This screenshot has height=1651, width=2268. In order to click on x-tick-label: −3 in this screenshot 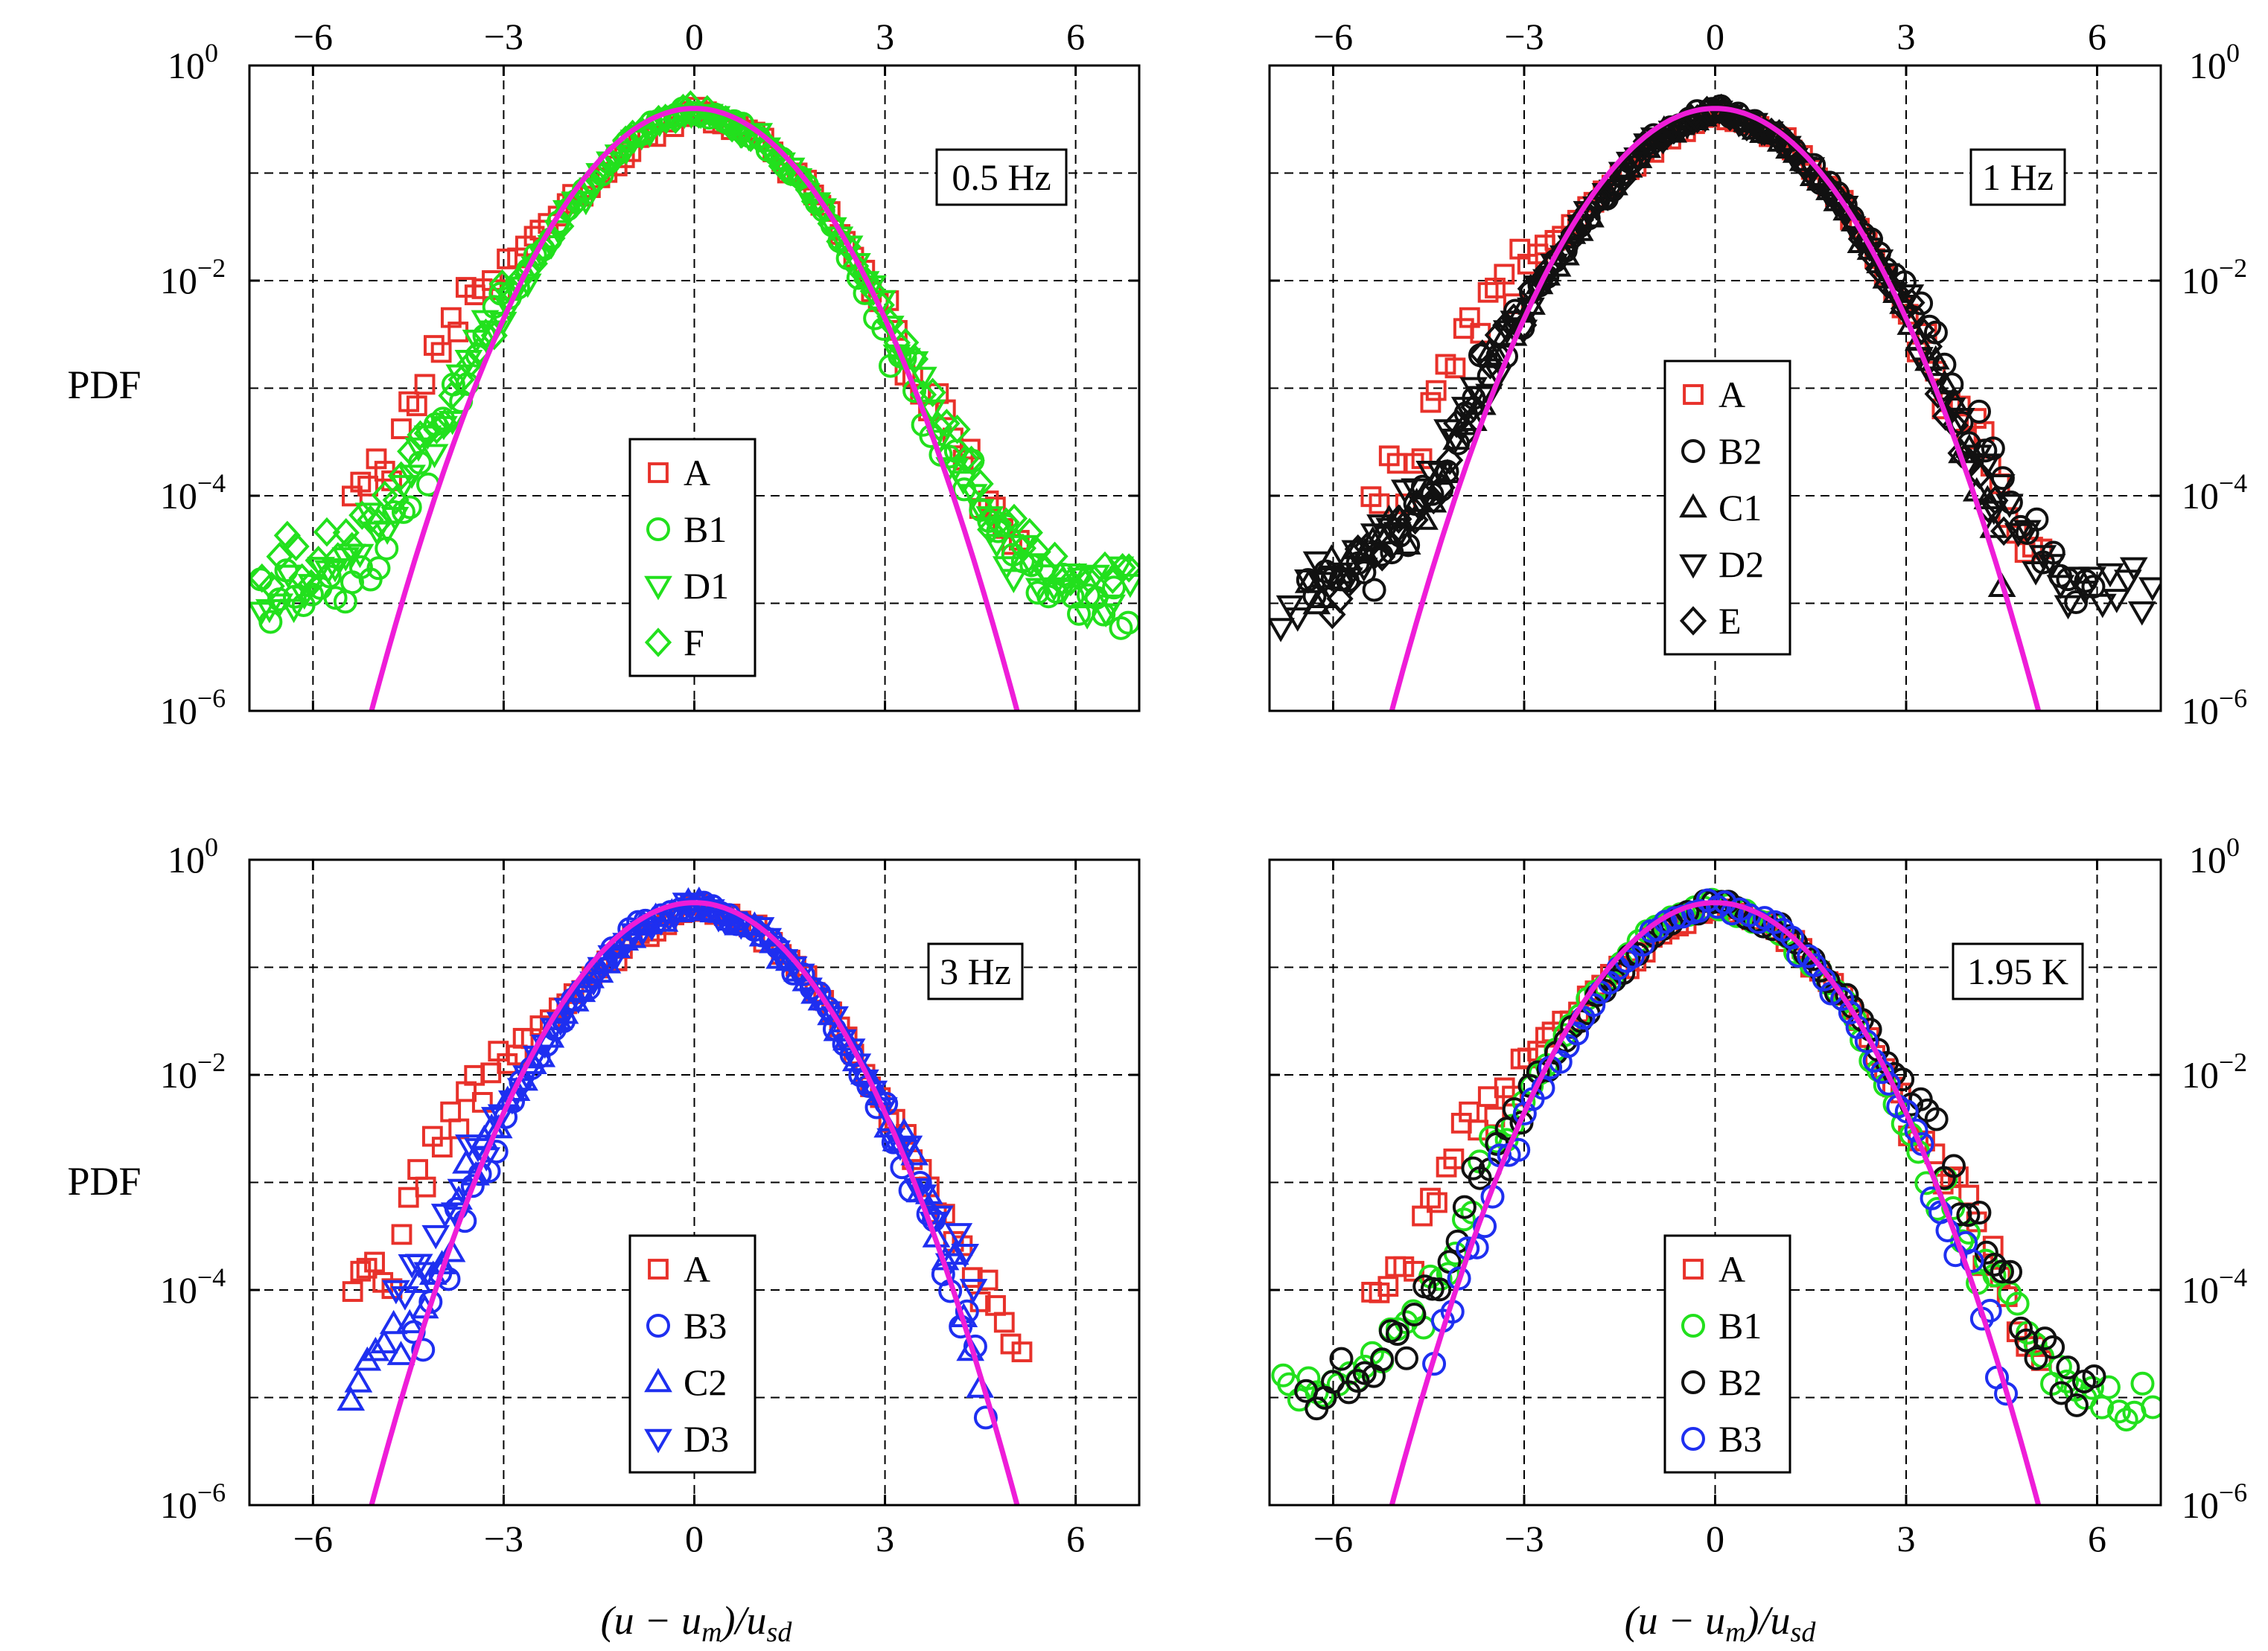, I will do `click(503, 36)`.